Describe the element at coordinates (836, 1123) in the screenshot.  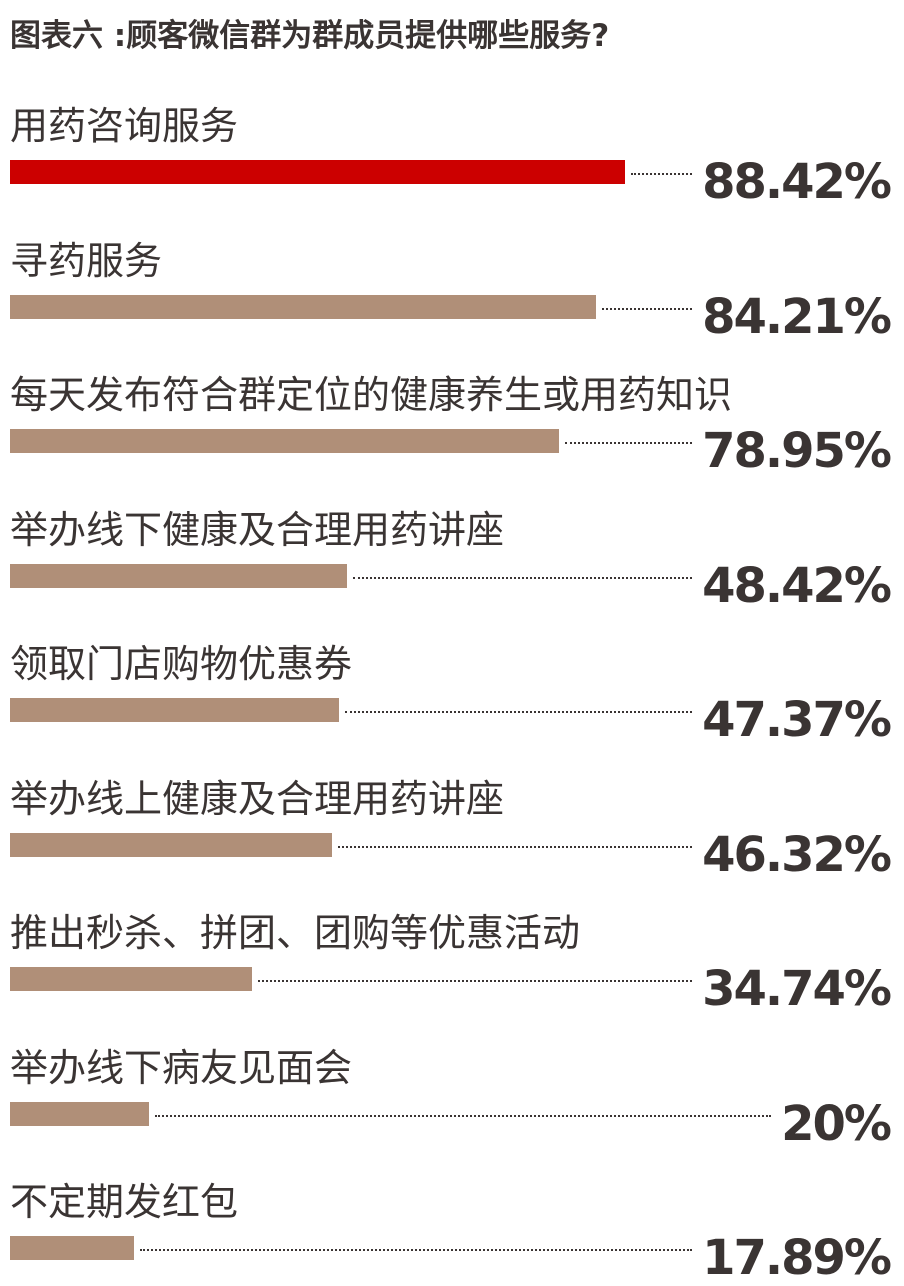
I see `value-label: 20%` at that location.